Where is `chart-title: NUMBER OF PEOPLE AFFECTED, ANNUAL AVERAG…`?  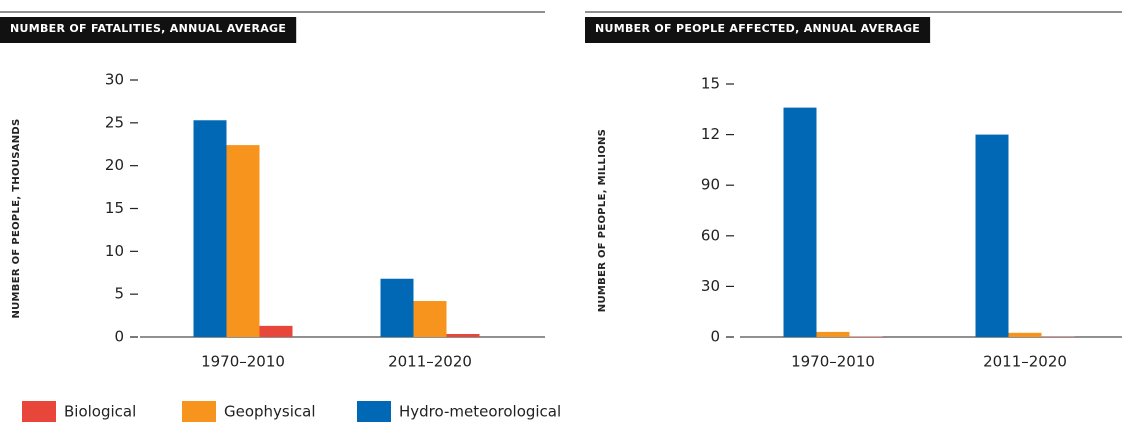
chart-title: NUMBER OF PEOPLE AFFECTED, ANNUAL AVERAG… is located at coordinates (757, 28).